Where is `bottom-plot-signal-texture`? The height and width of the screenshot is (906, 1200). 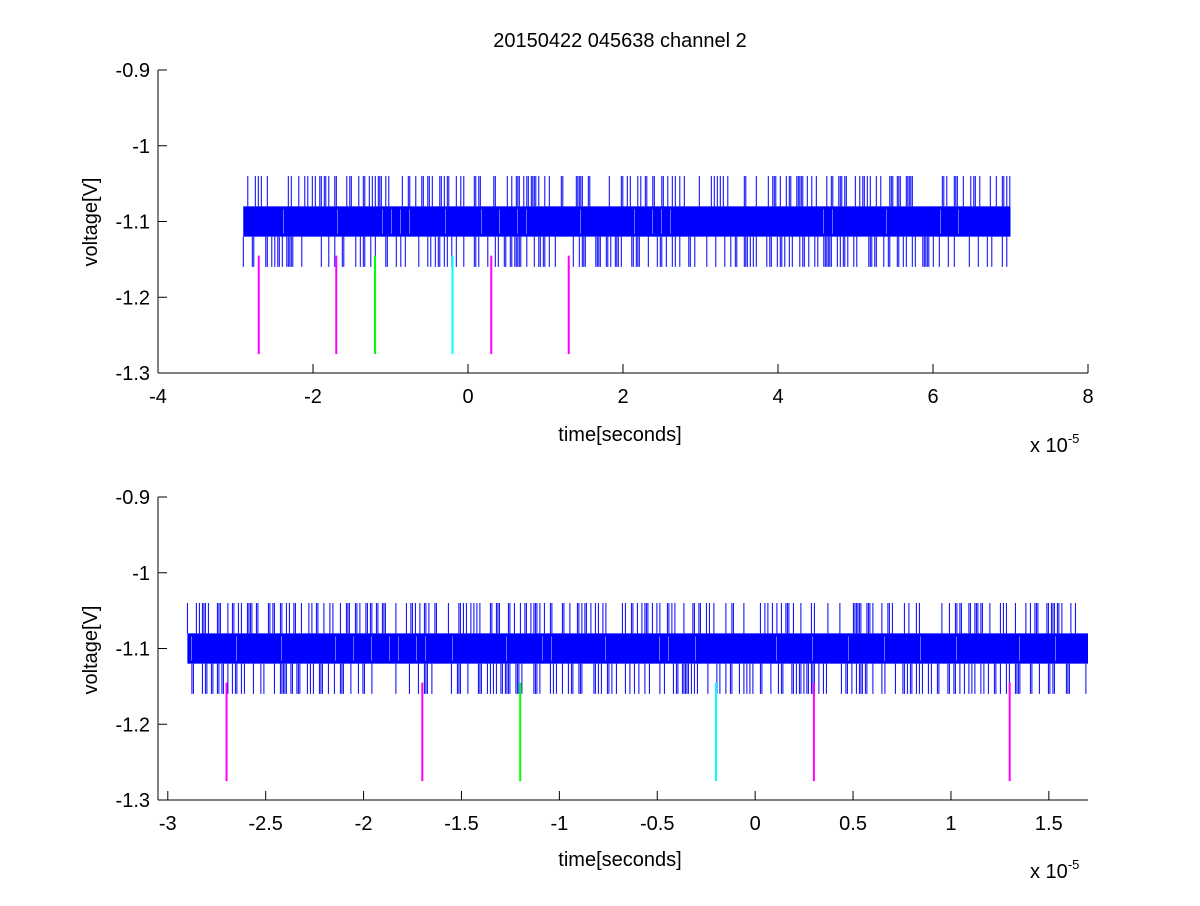
bottom-plot-signal-texture is located at coordinates (623, 648).